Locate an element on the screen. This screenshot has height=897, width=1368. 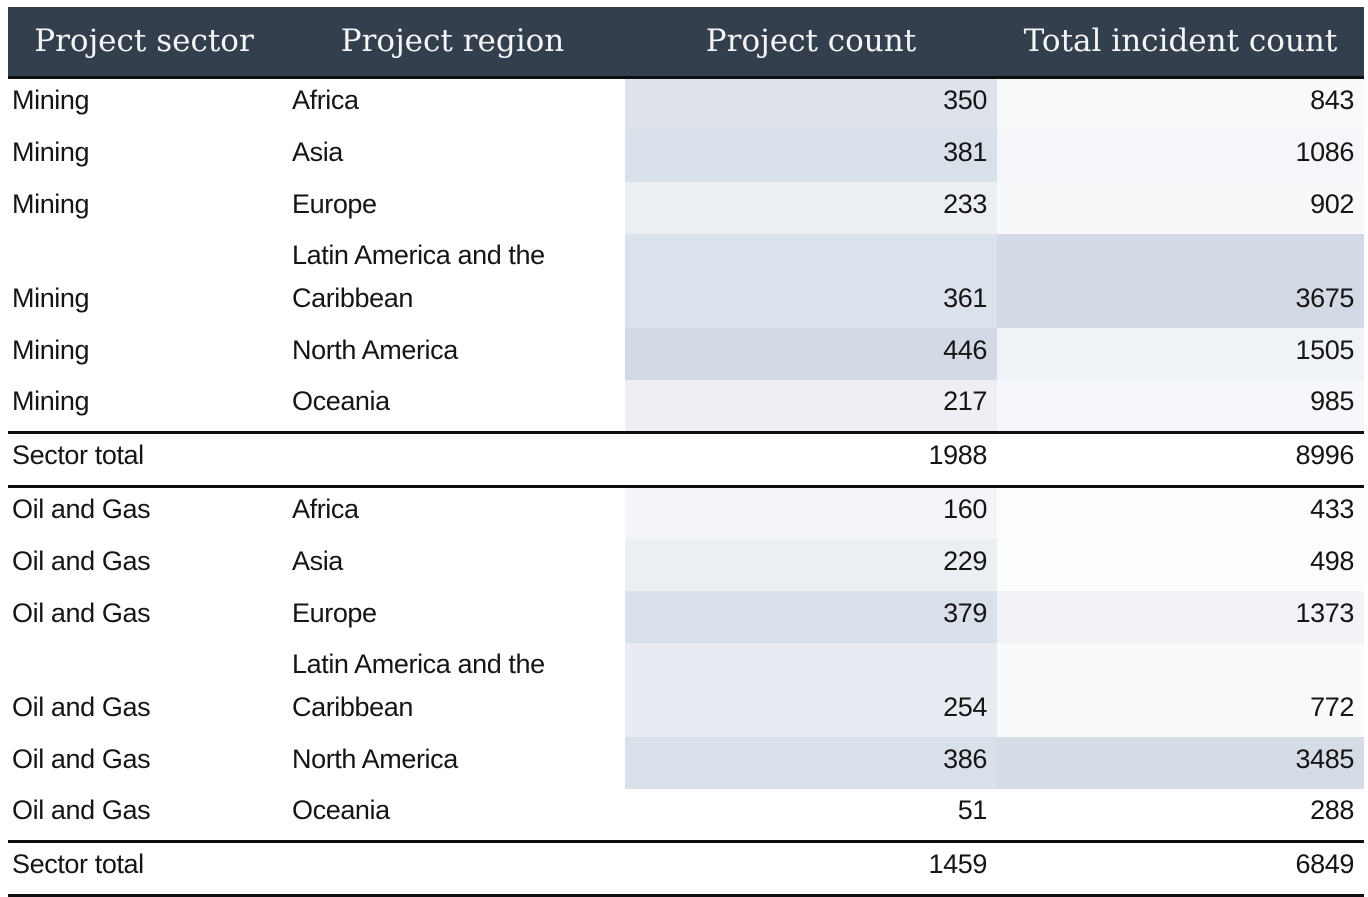
project-count-cell: 381 is located at coordinates (811, 155).